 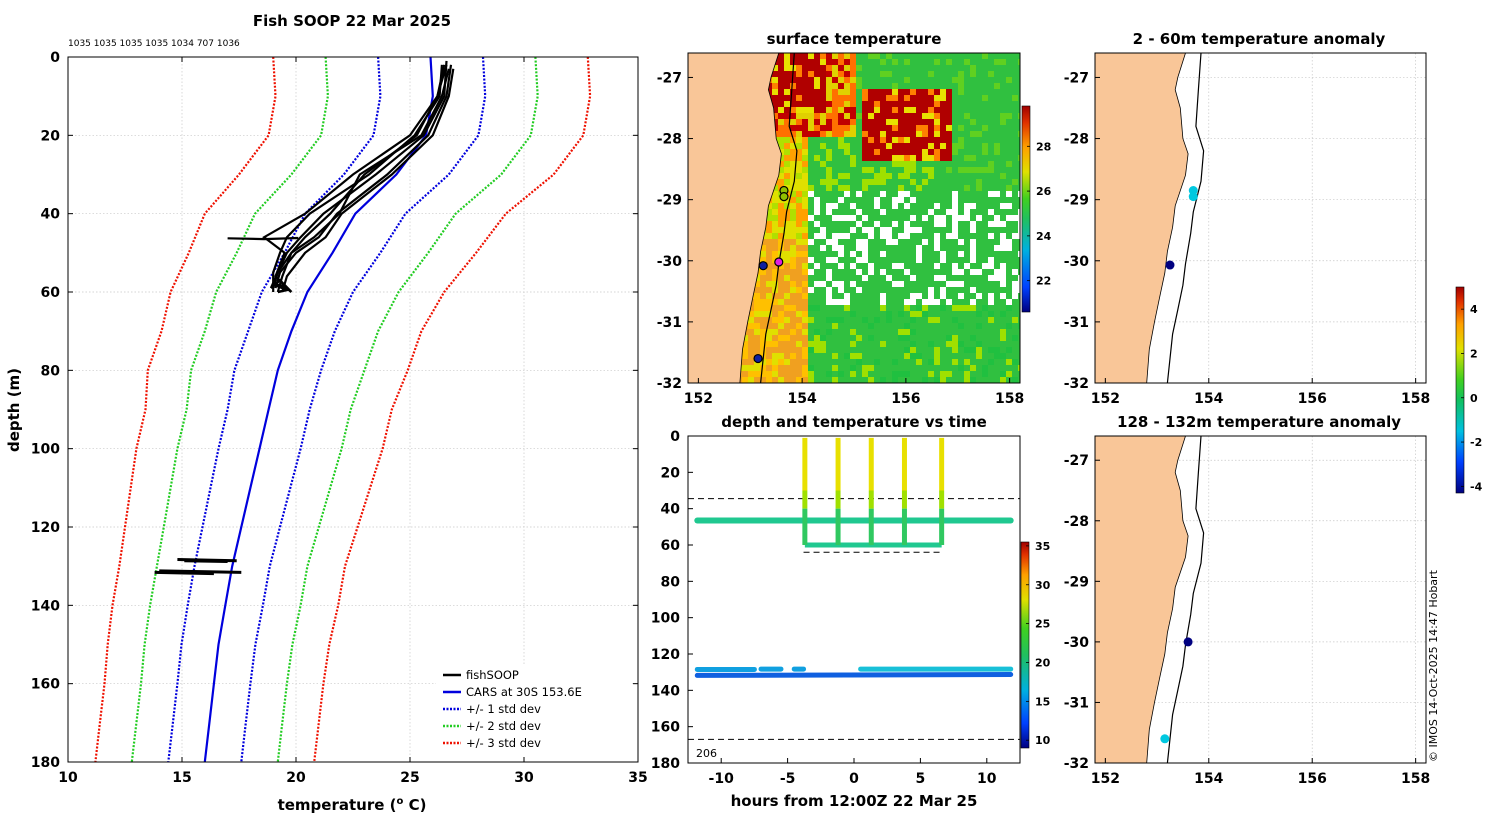 What do you see at coordinates (1044, 236) in the screenshot?
I see `sst-colorbar-tick-label: 24` at bounding box center [1044, 236].